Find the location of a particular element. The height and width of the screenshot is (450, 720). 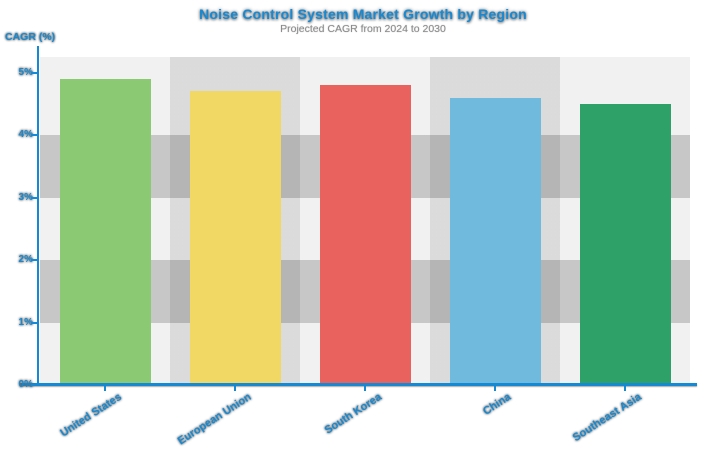

y-tick-label: 3% is located at coordinates (25, 197).